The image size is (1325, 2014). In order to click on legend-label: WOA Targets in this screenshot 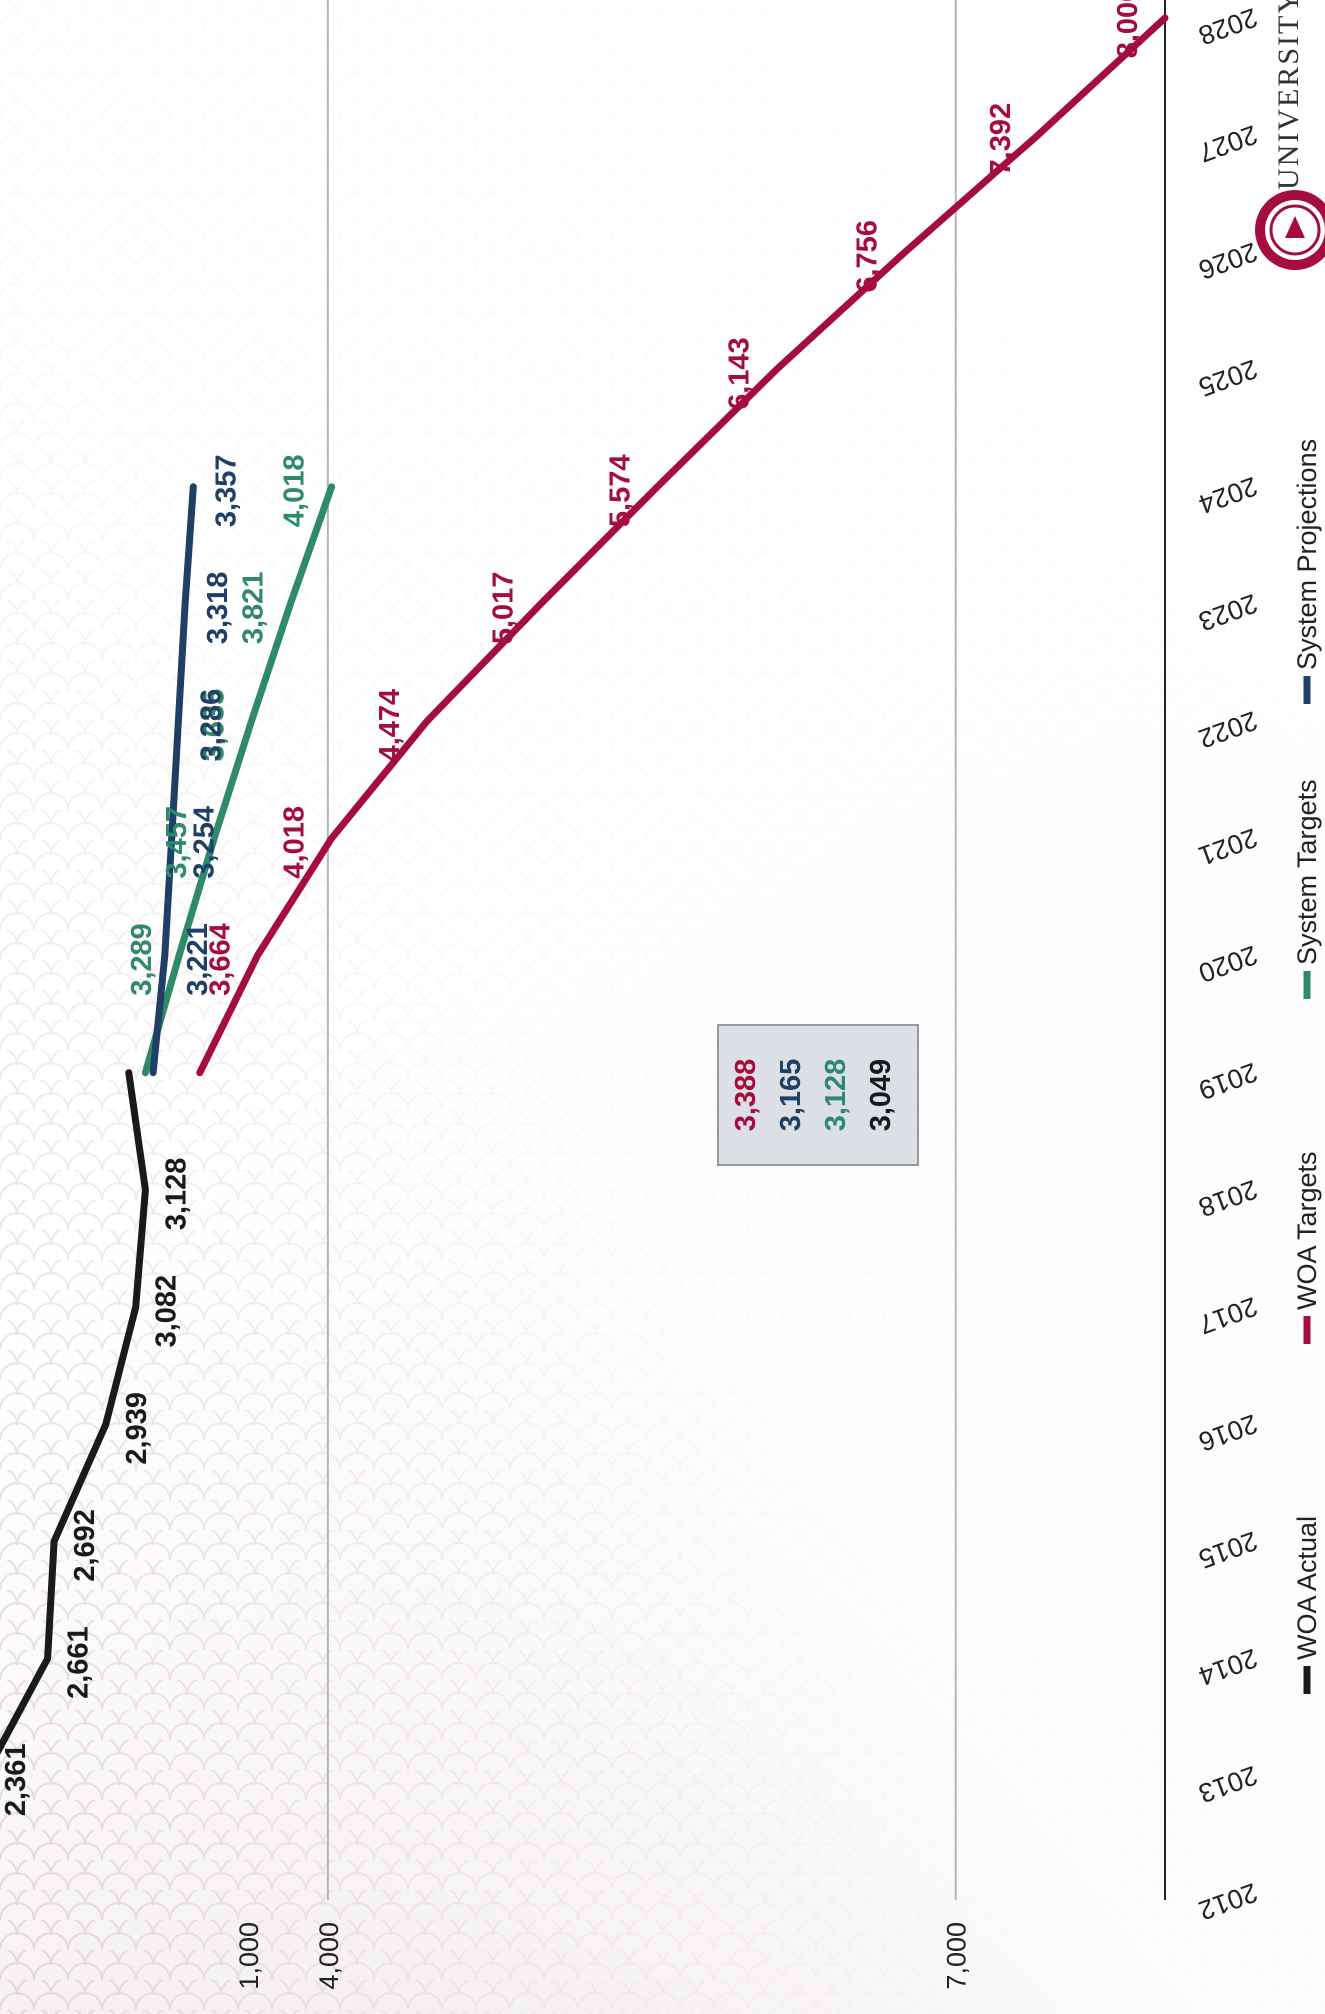, I will do `click(1307, 1230)`.